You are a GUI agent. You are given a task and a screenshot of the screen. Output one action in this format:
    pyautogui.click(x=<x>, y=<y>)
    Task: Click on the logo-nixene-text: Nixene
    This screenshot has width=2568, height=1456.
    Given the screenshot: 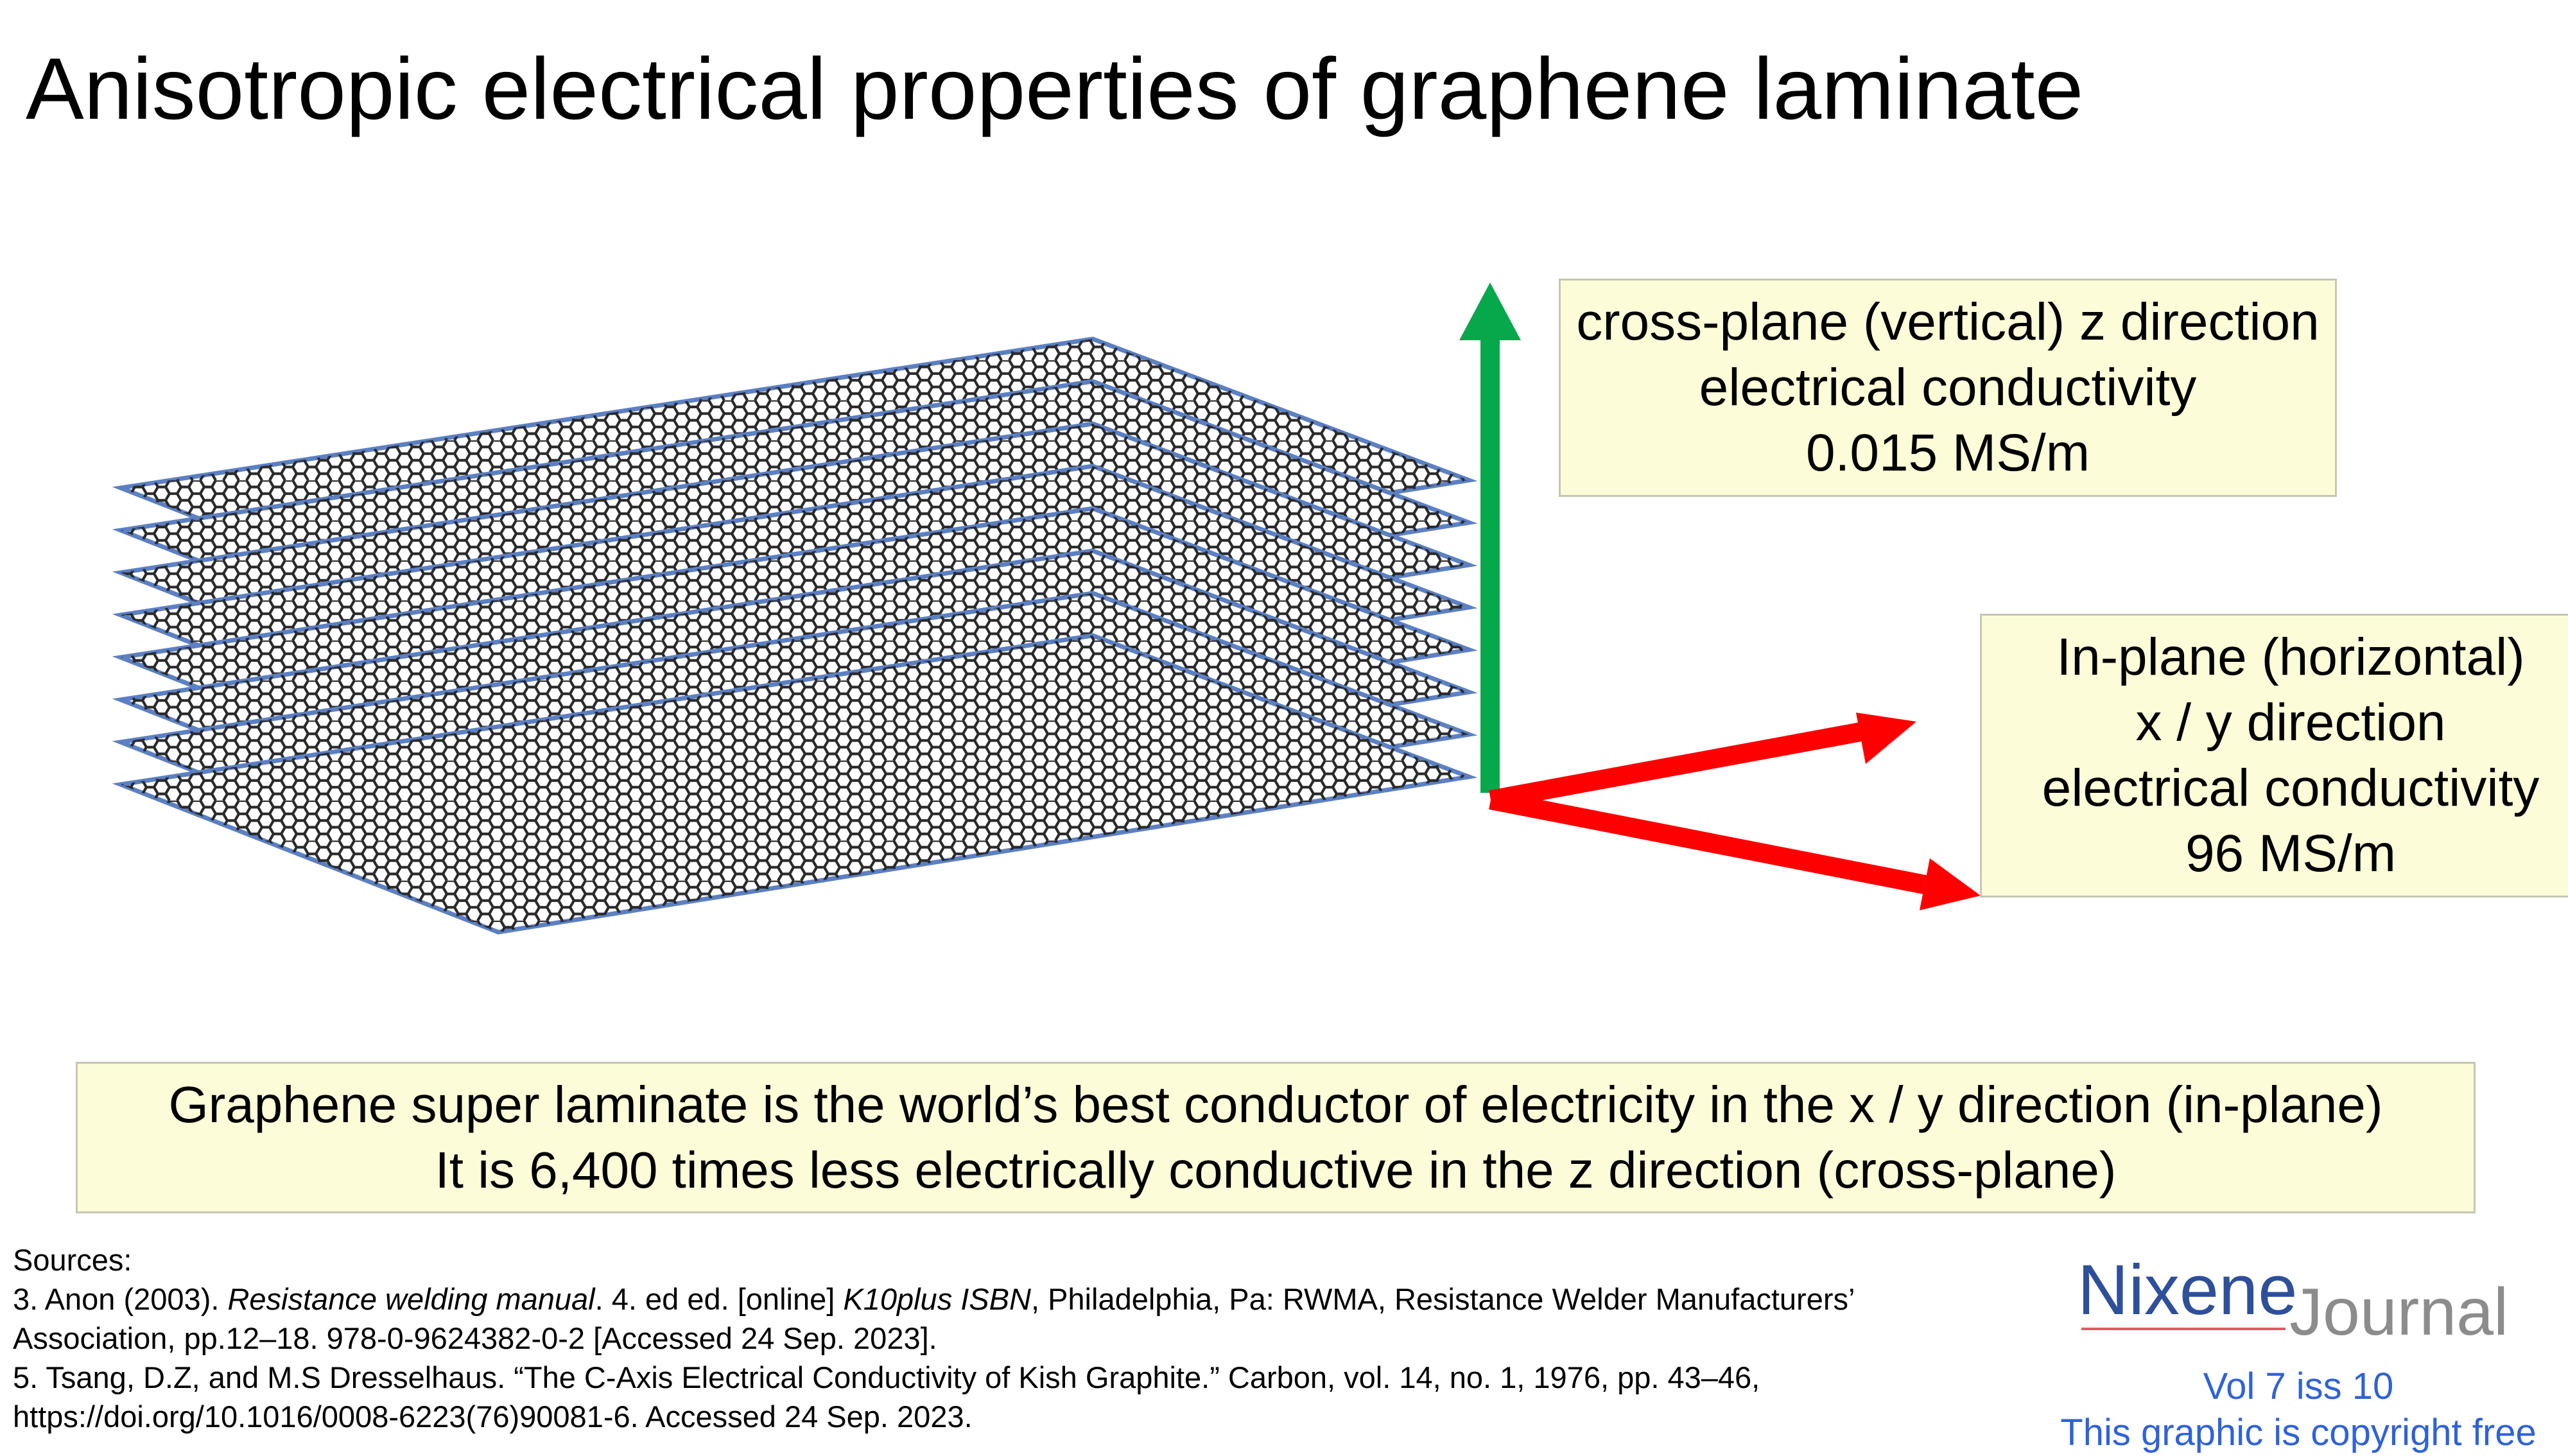 What is the action you would take?
    pyautogui.click(x=2188, y=1290)
    